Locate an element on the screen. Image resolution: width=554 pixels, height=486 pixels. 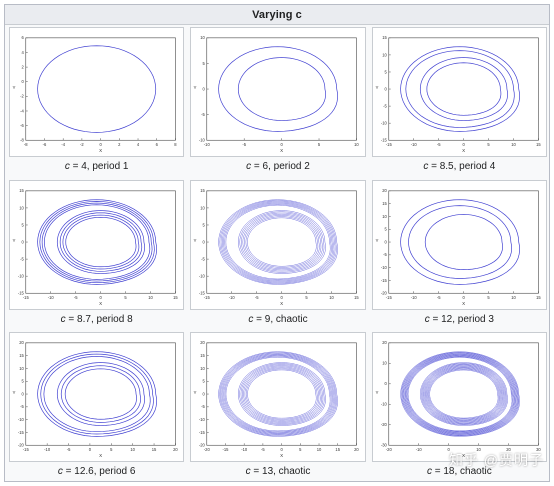
x-tick-label: -5 is located at coordinates (69, 449).